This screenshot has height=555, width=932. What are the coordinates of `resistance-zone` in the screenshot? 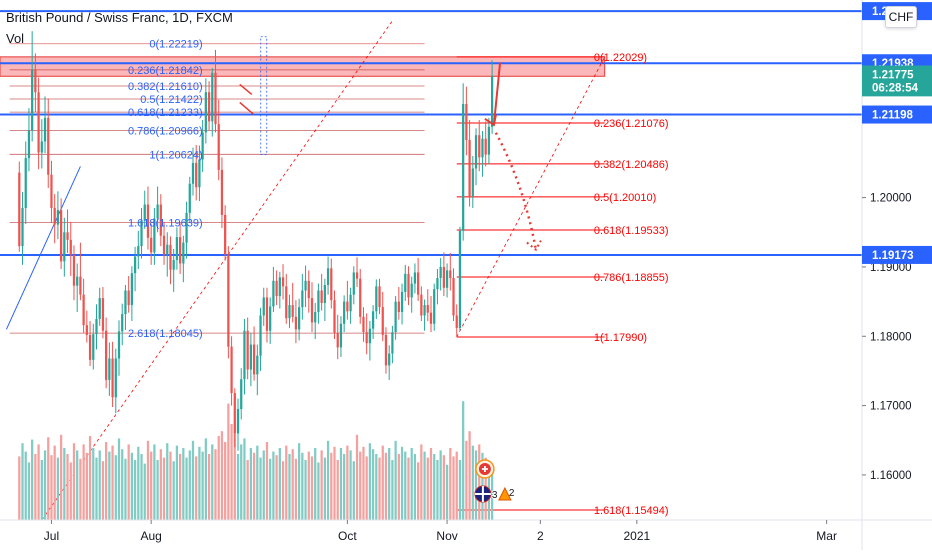 It's located at (303, 66).